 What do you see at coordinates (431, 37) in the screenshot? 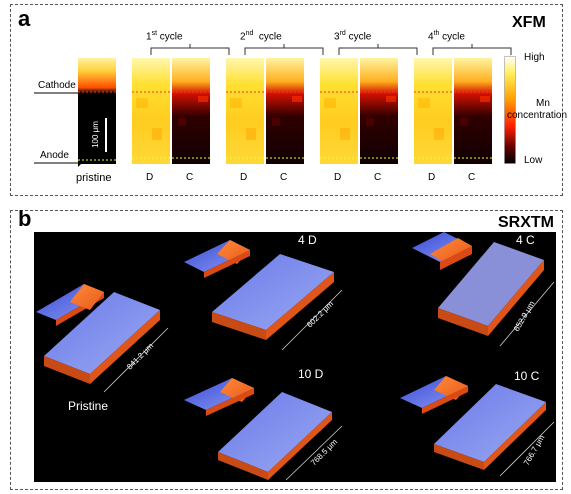
I see `cycle-number: 4` at bounding box center [431, 37].